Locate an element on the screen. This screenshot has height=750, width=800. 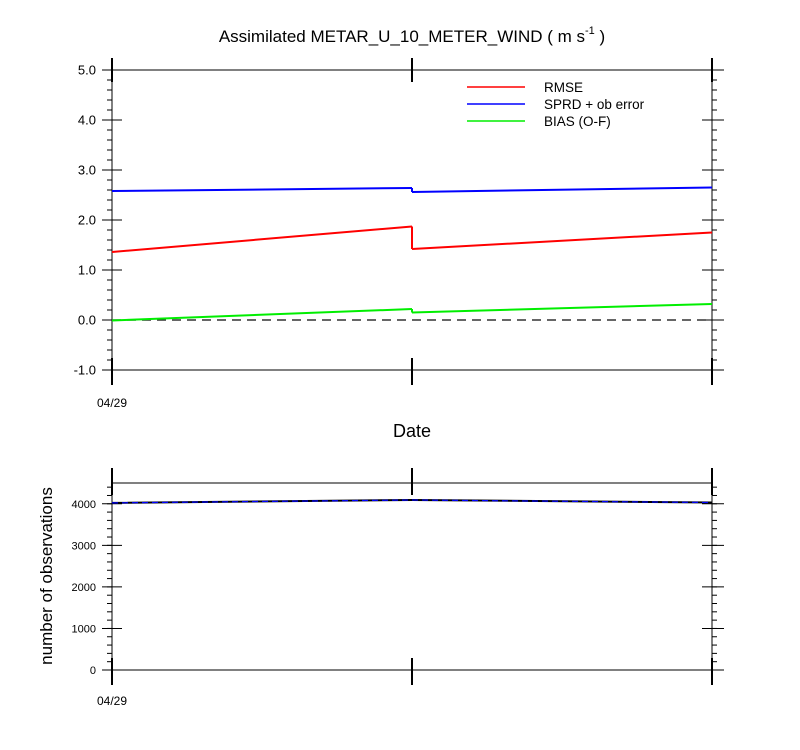
y-tick-label: 0 is located at coordinates (93, 671).